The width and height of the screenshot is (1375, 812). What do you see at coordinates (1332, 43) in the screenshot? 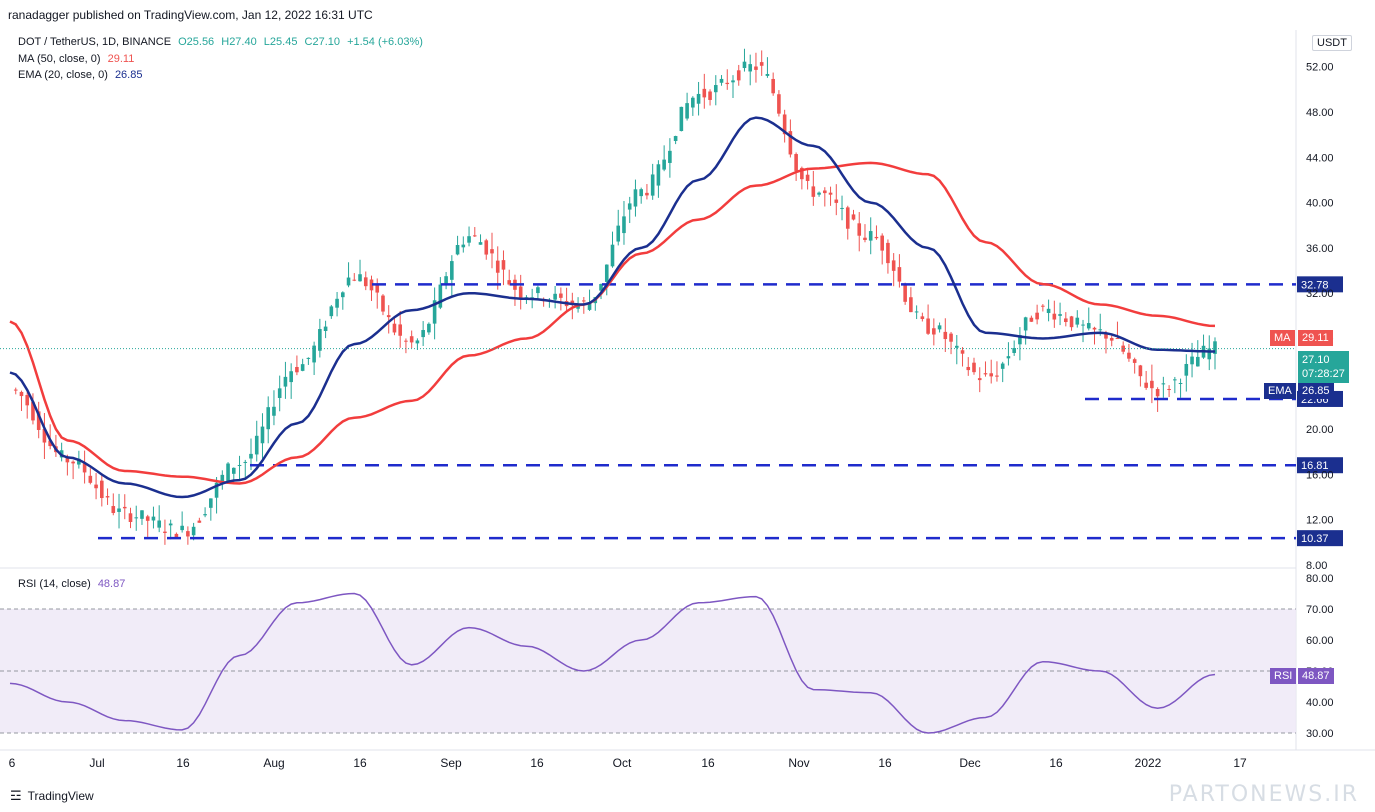
I see `currency-selector: USDT` at bounding box center [1332, 43].